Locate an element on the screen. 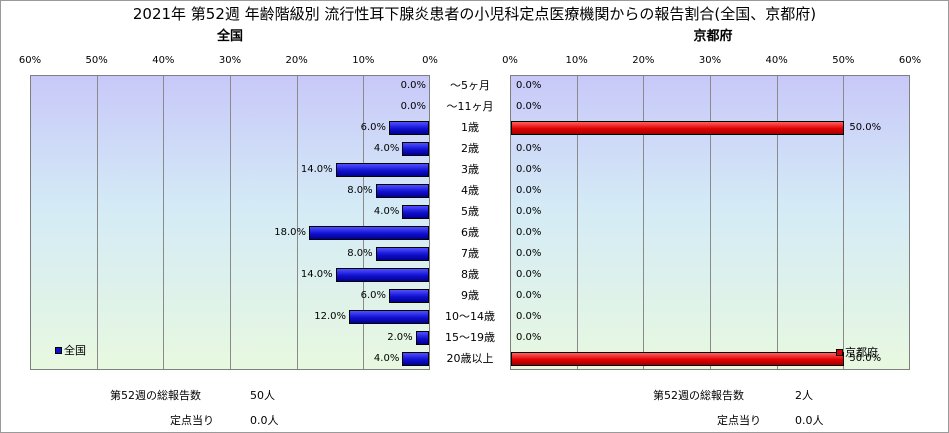  national-value-label: 18.0% is located at coordinates (290, 233).